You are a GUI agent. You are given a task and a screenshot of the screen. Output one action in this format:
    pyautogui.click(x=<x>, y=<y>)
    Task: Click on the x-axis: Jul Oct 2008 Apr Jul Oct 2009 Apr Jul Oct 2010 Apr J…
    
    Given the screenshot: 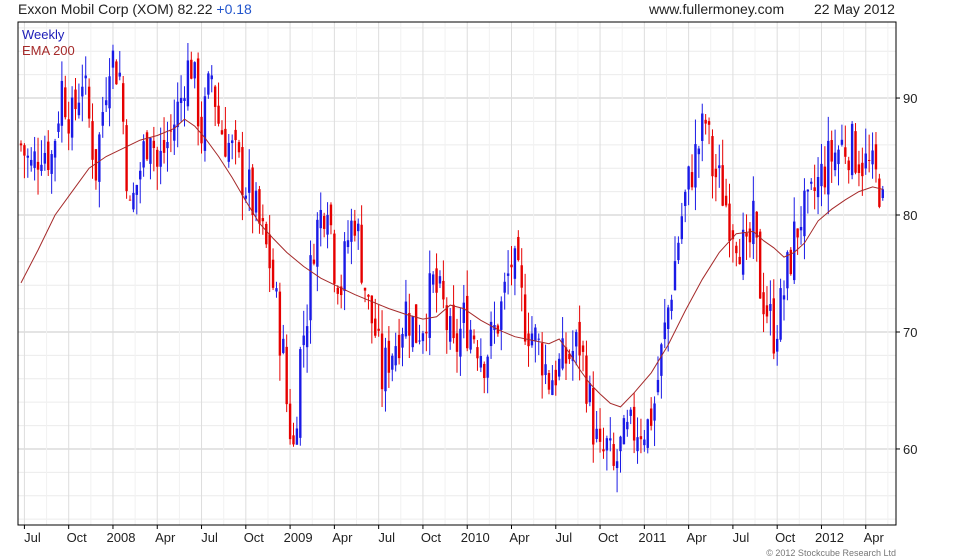 What is the action you would take?
    pyautogui.click(x=454, y=535)
    